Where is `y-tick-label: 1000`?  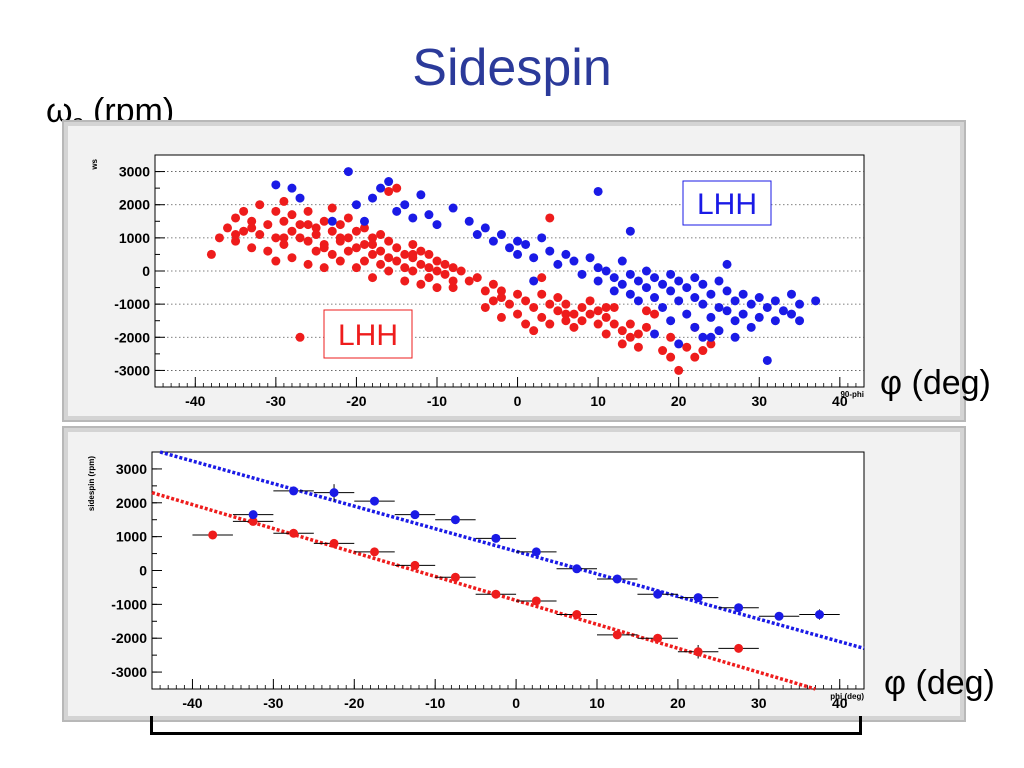
y-tick-label: 1000 is located at coordinates (134, 238).